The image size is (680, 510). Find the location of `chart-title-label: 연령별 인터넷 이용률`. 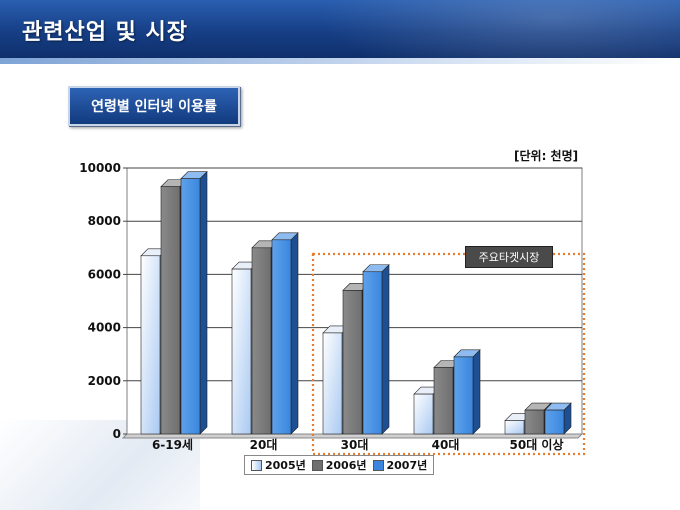

chart-title-label: 연령별 인터넷 이용률 is located at coordinates (154, 107).